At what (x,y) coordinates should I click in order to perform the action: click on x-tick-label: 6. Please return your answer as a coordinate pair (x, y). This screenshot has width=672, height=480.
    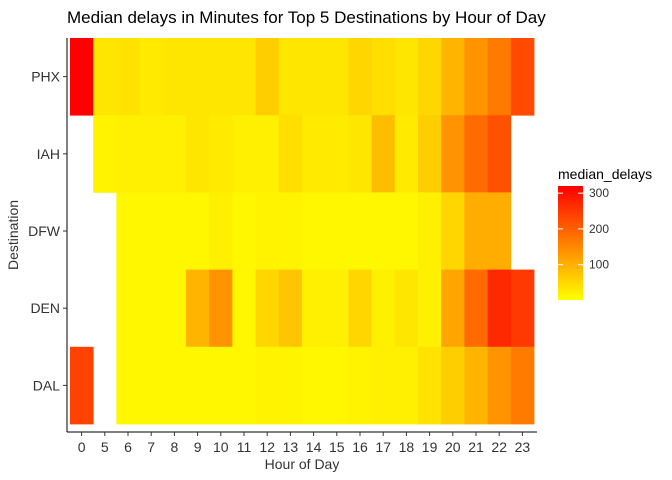
    Looking at the image, I should click on (128, 447).